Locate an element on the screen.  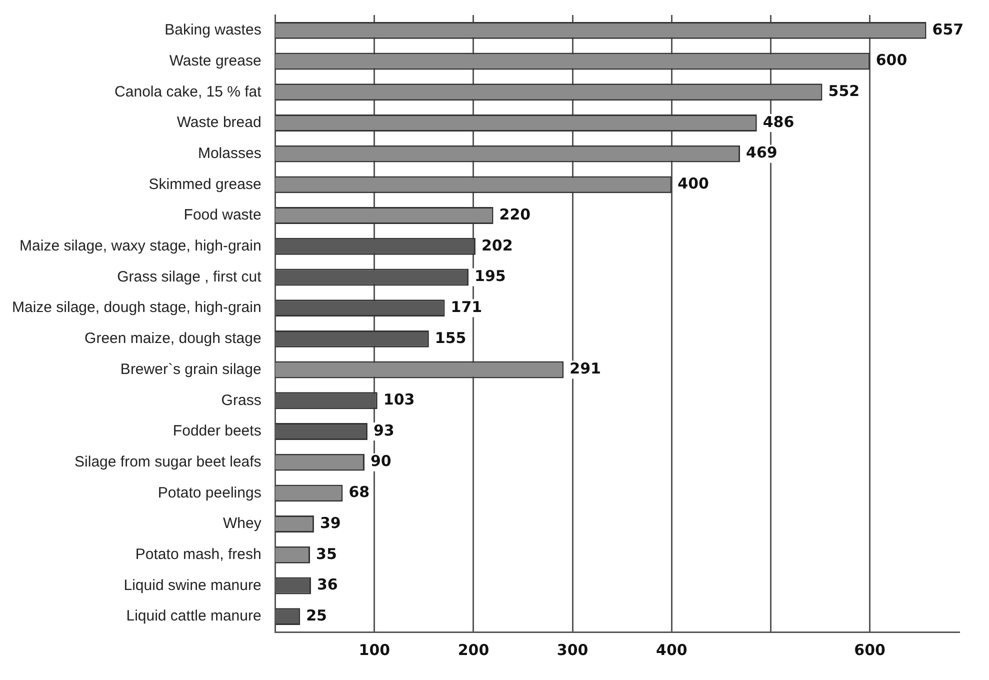
x-tick-label: 600 is located at coordinates (870, 649).